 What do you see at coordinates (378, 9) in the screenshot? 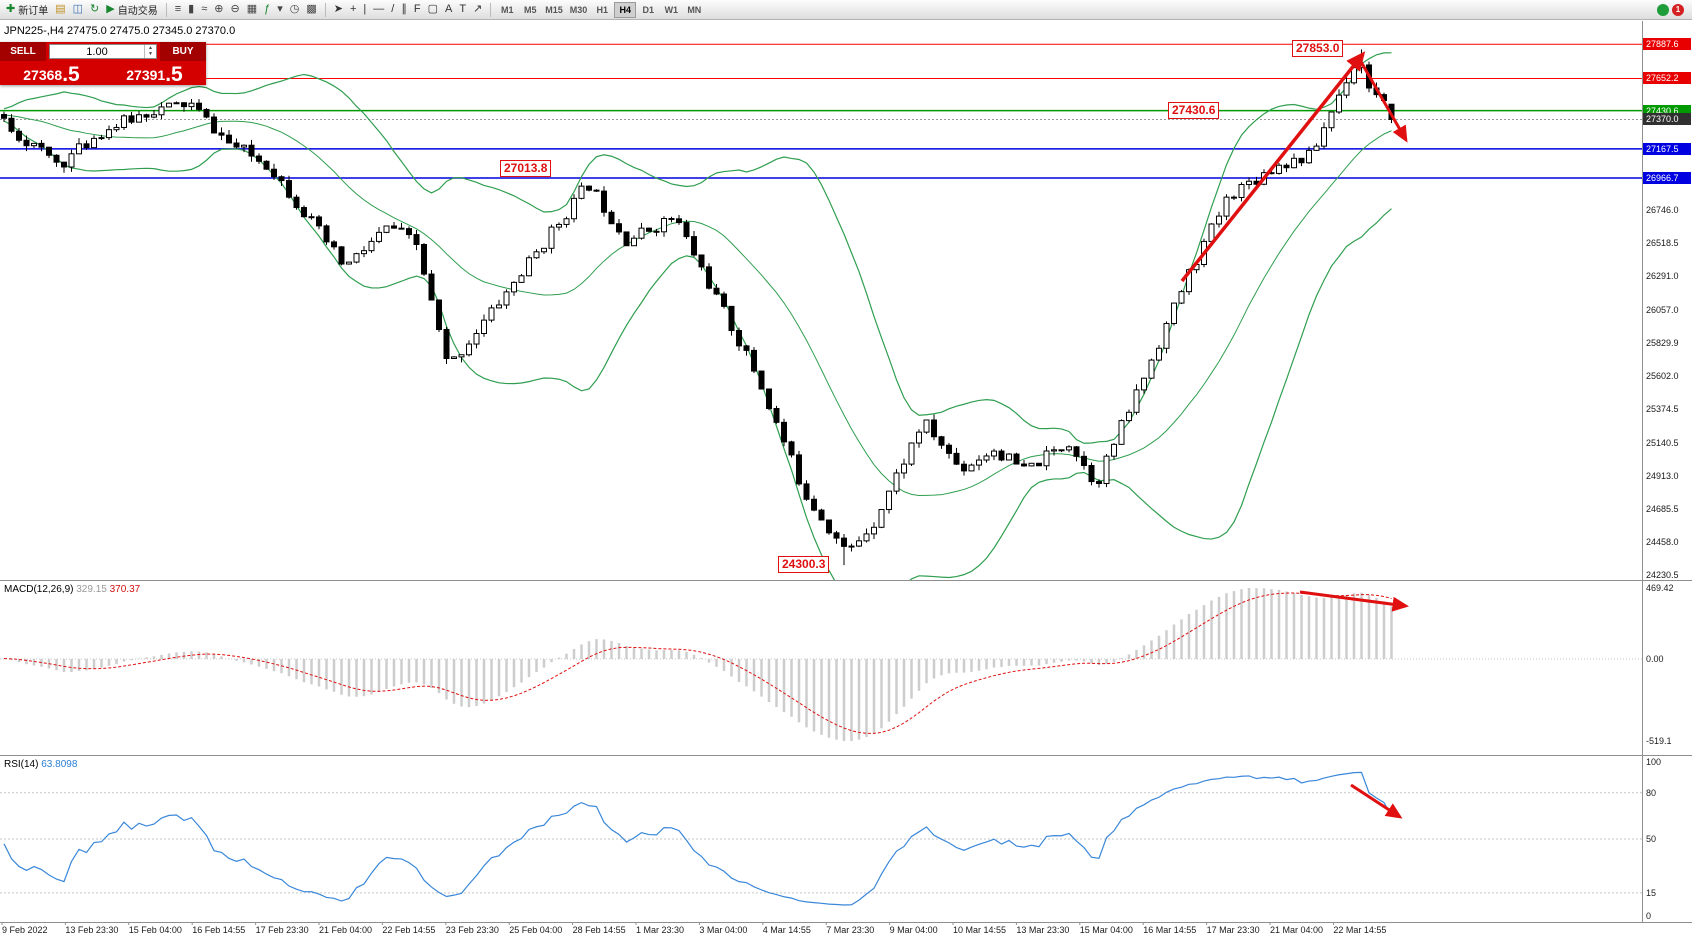
I see `horizontal-line-icon: ―` at bounding box center [378, 9].